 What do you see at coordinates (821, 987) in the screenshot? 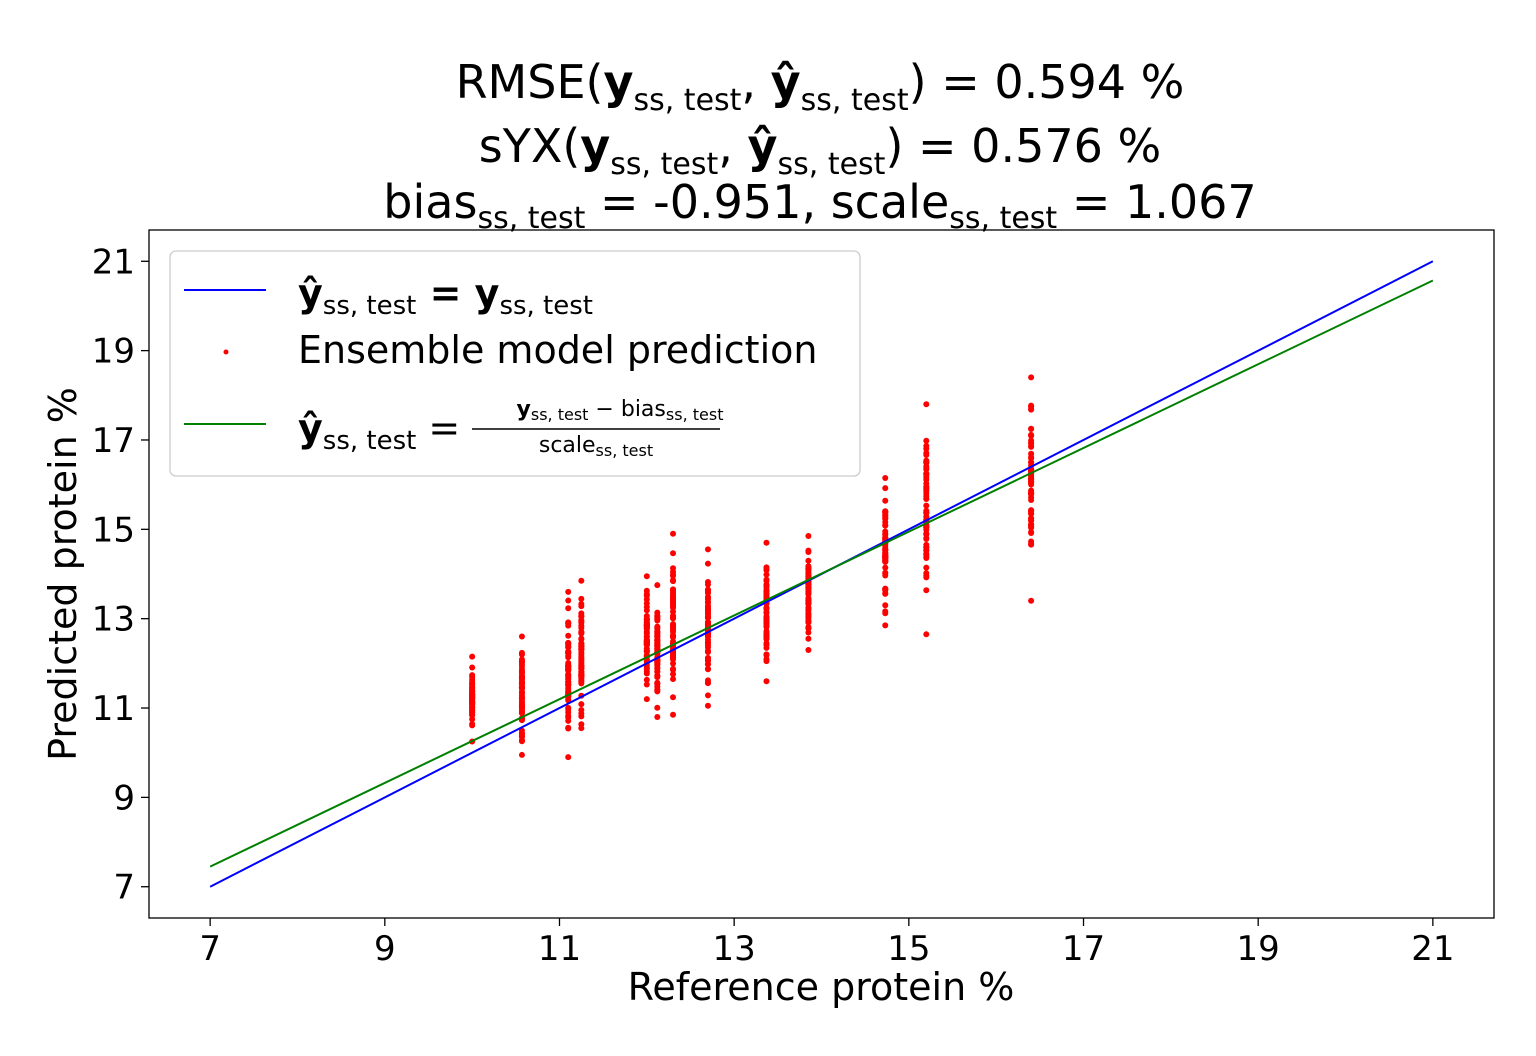
I see `x-axis-label: Reference protein %` at bounding box center [821, 987].